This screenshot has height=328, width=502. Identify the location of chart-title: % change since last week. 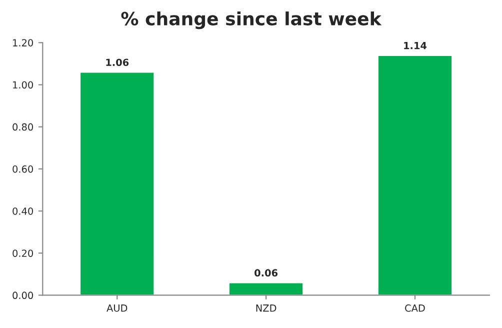
(251, 20).